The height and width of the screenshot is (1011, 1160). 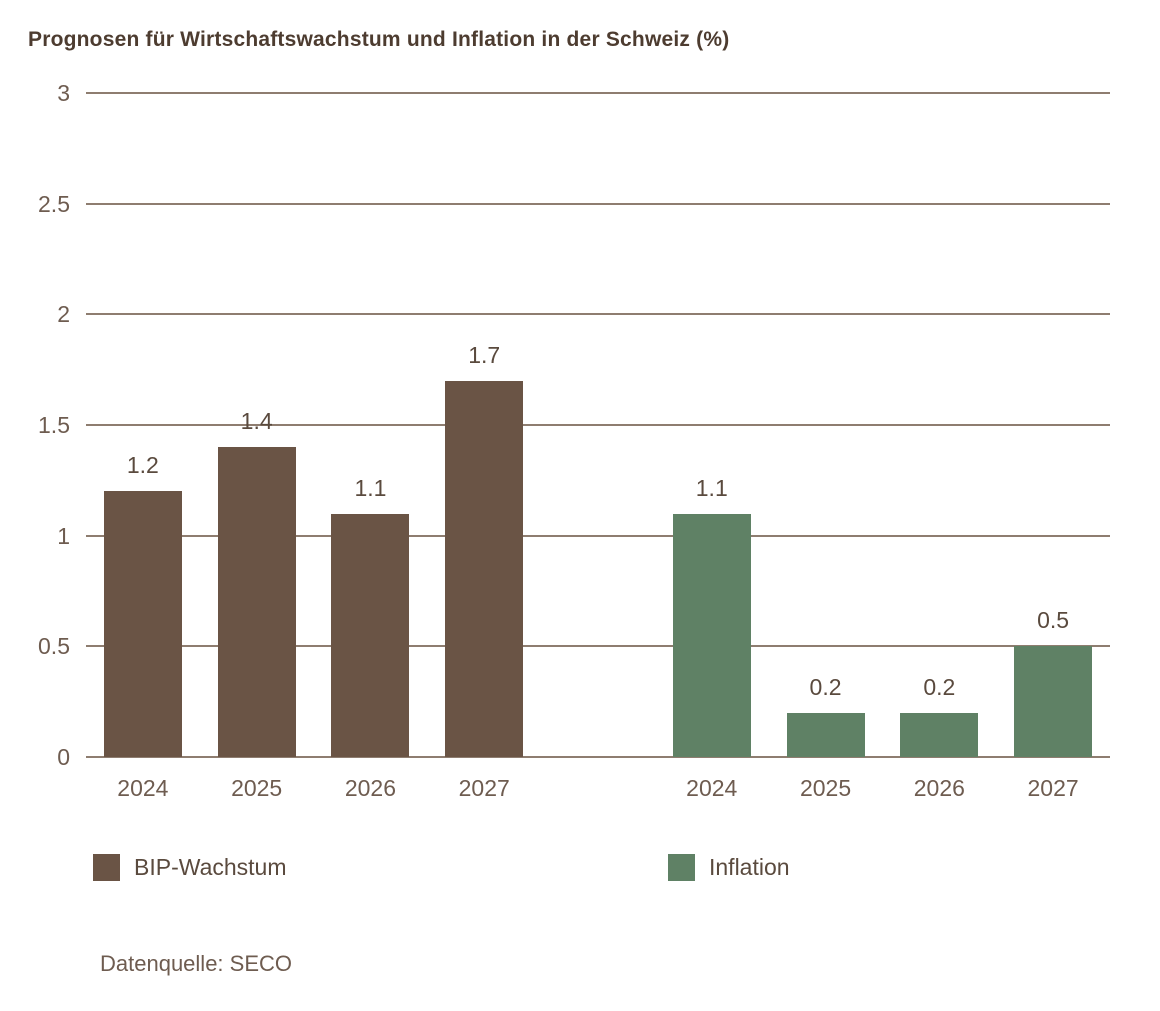 What do you see at coordinates (484, 354) in the screenshot?
I see `value-label-bip-wachstum-2027: 1.7` at bounding box center [484, 354].